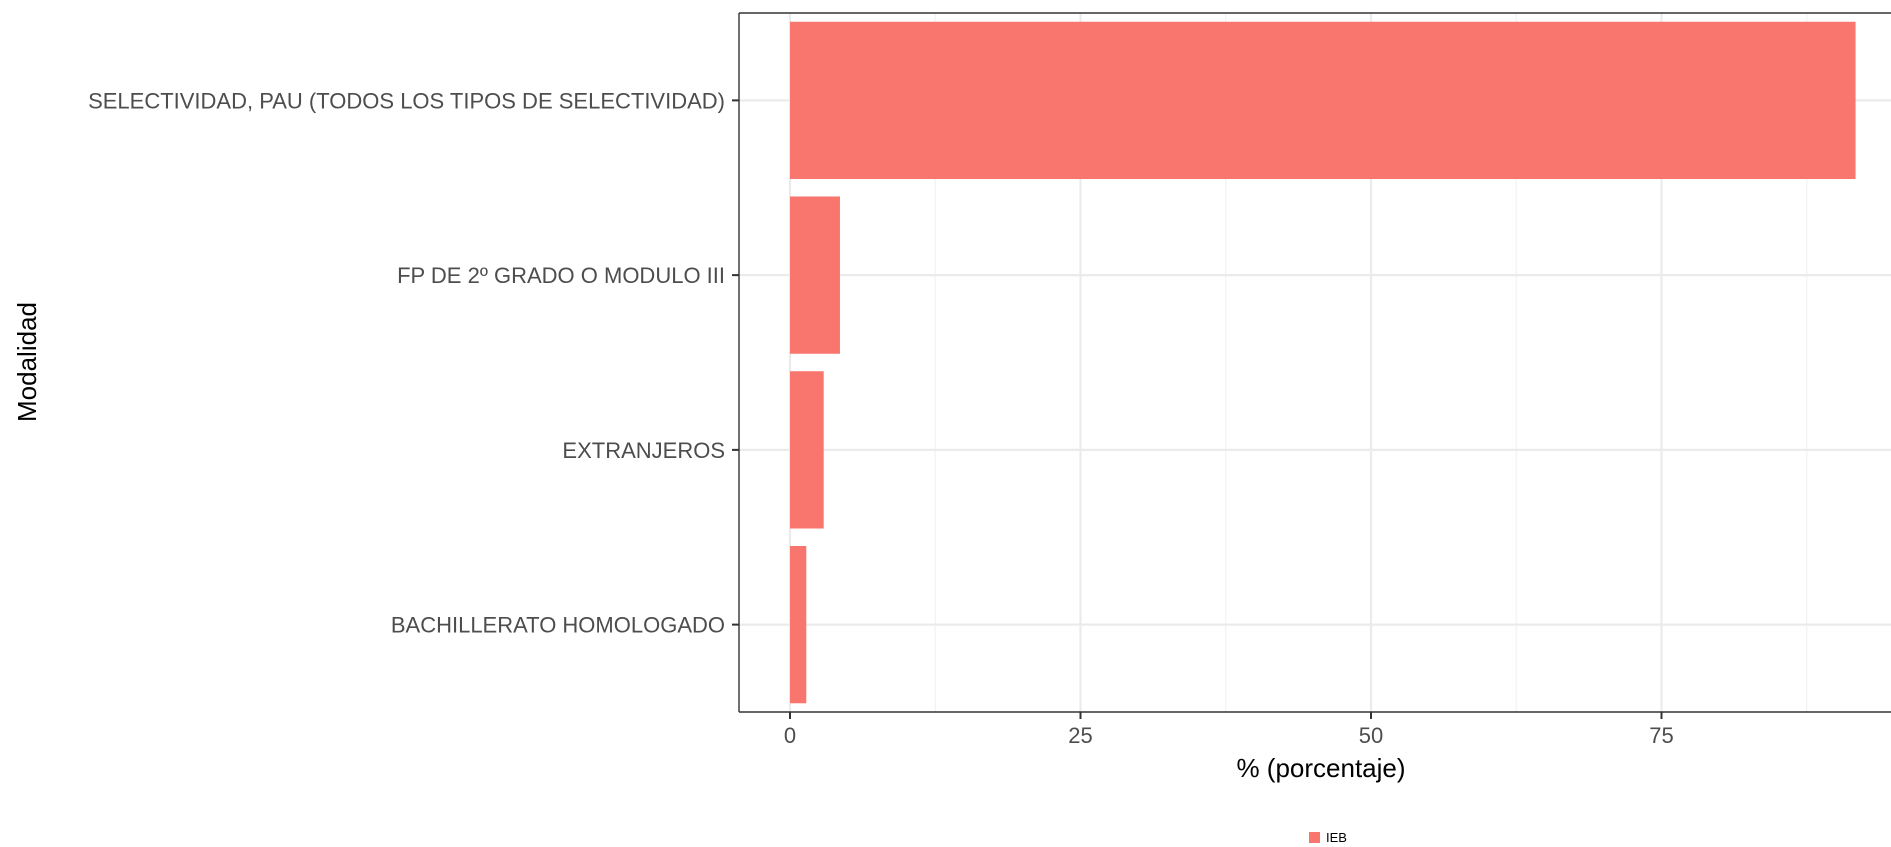 The width and height of the screenshot is (1891, 847). Describe the element at coordinates (561, 275) in the screenshot. I see `y-tick-label: FP DE 2º GRADO O MODULO III` at that location.